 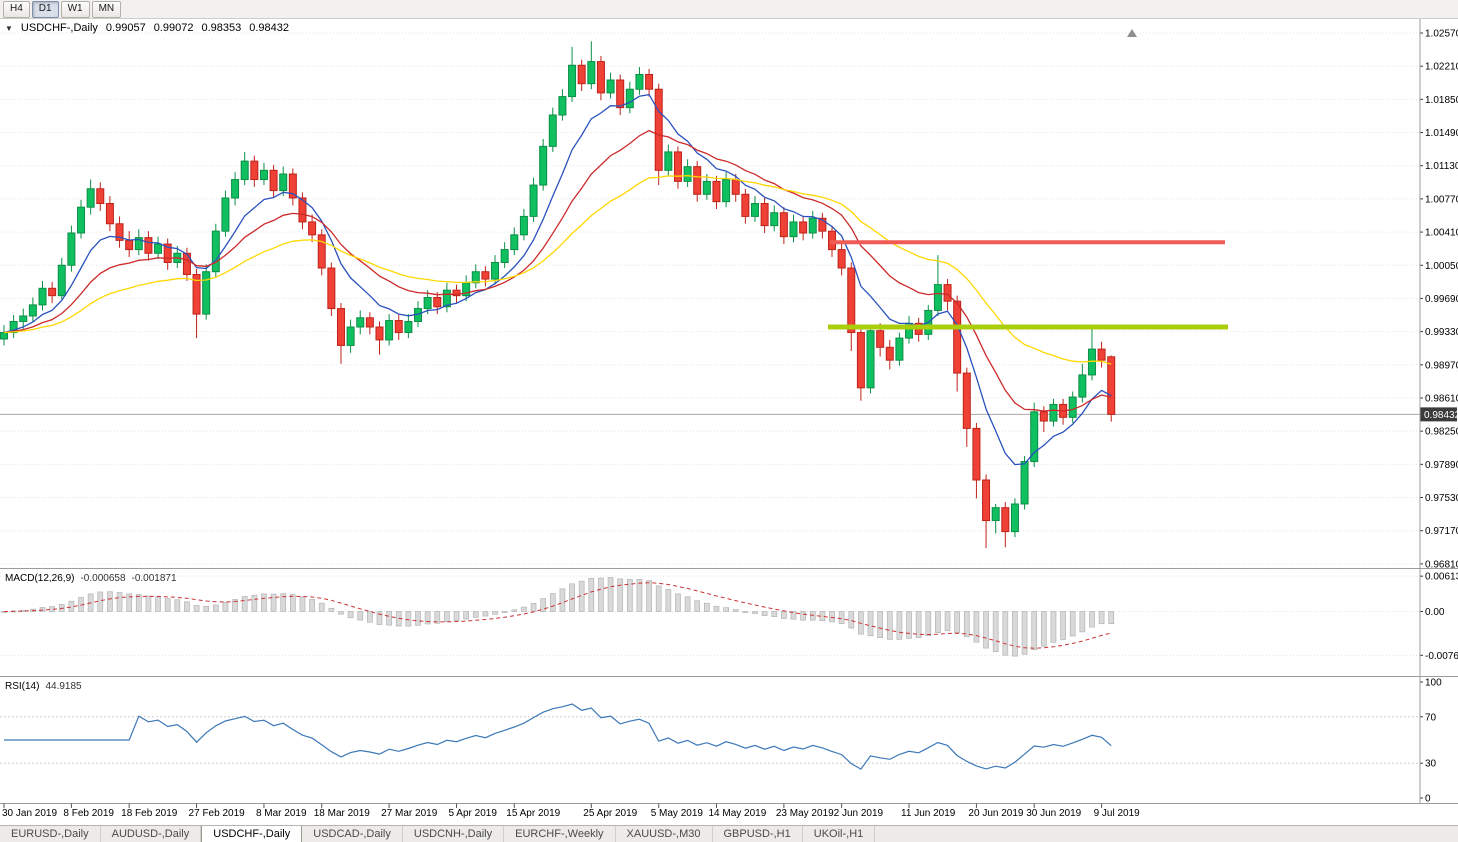 I want to click on macd-main-value: -0.000658, so click(x=103, y=578).